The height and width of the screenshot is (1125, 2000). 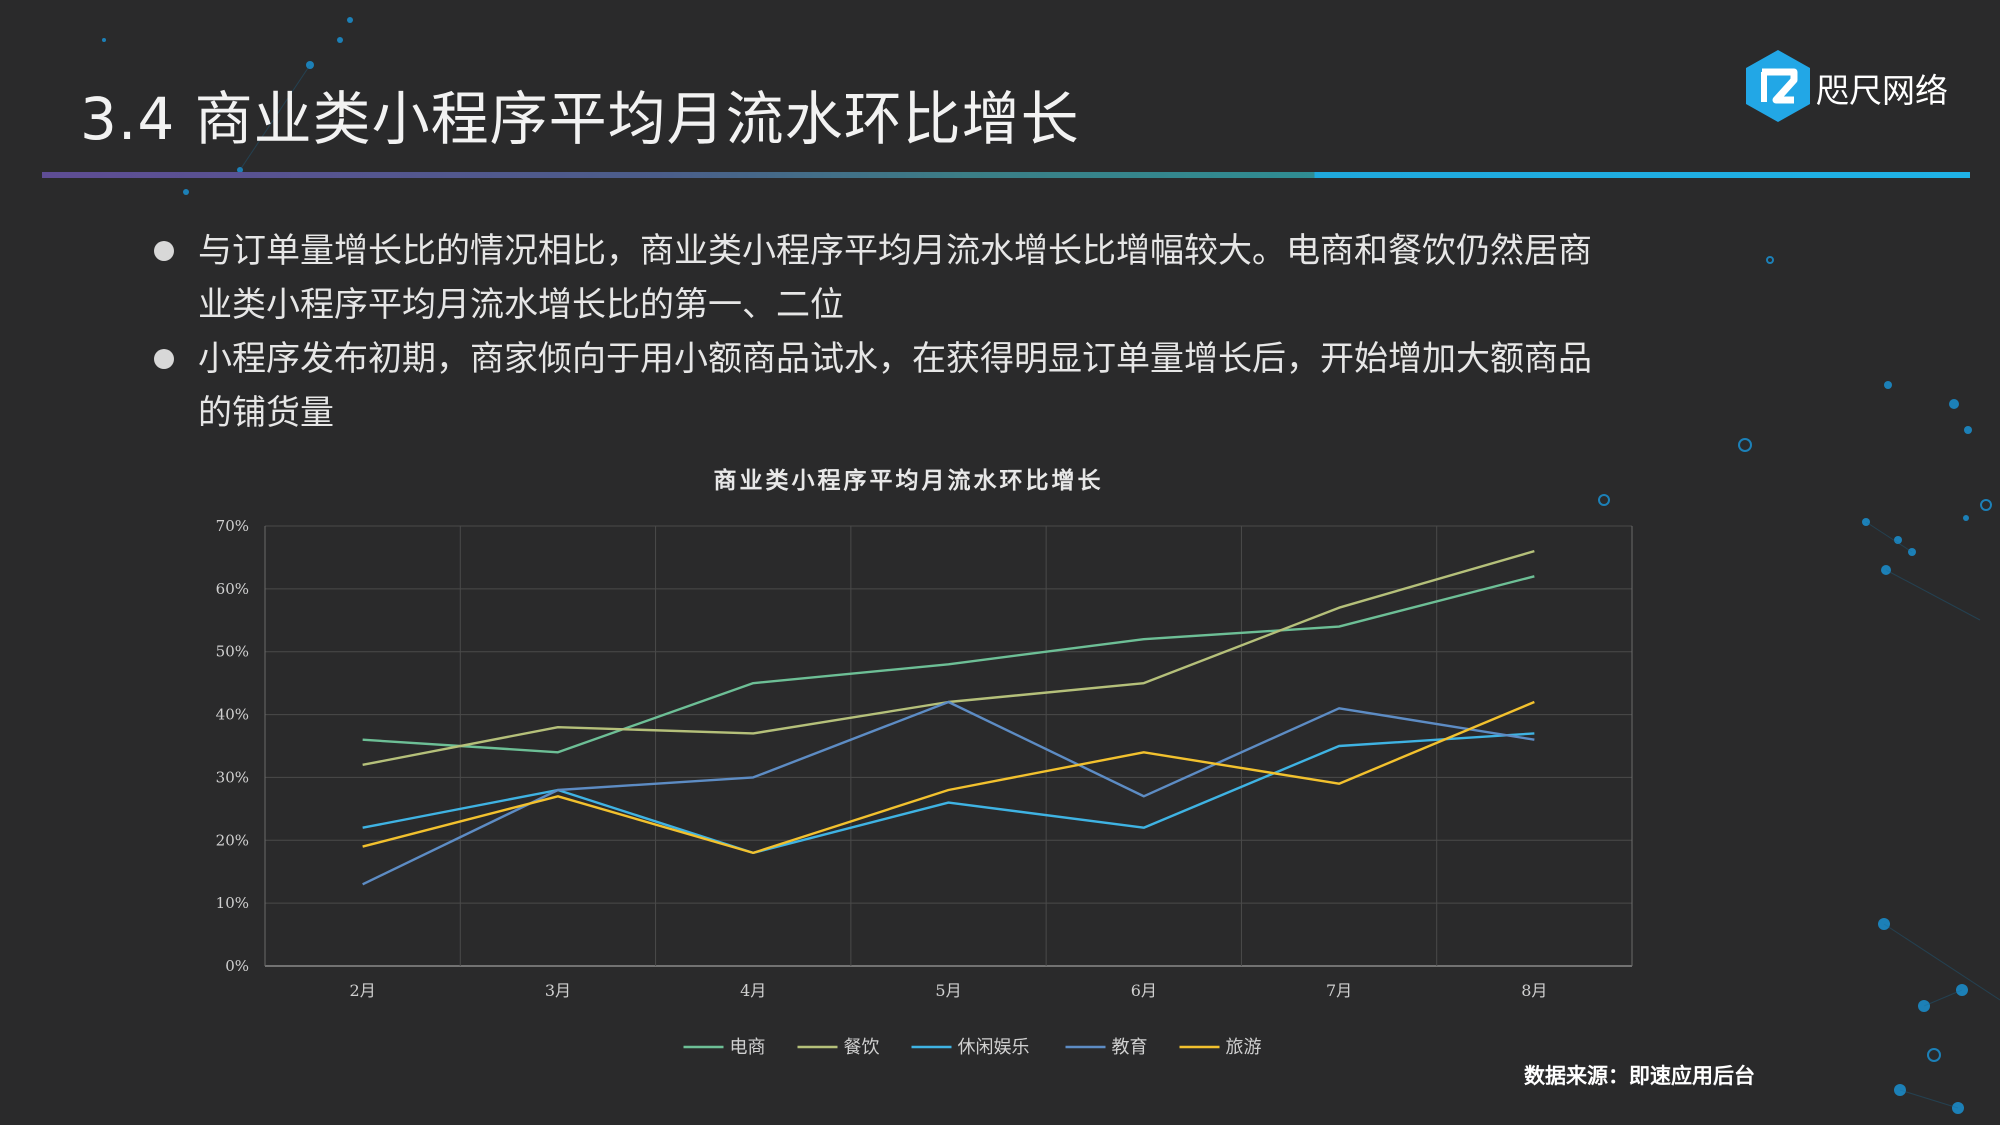 I want to click on legend-label: 餐饮, so click(x=862, y=1047).